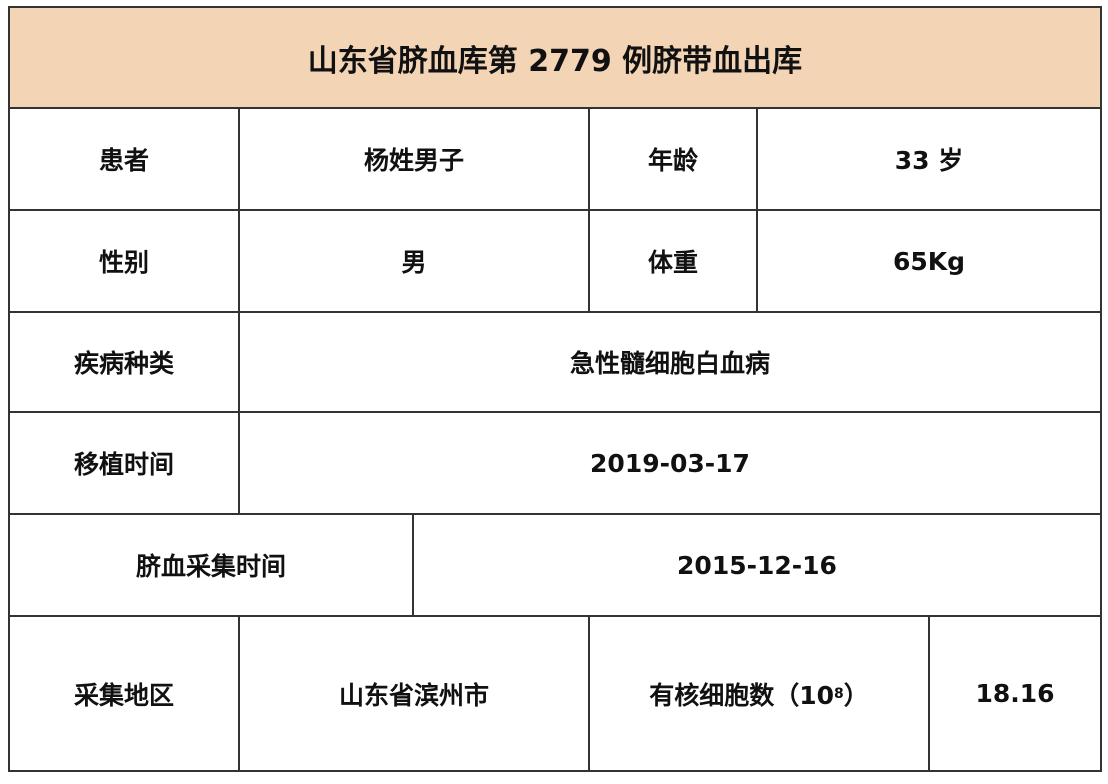 The image size is (1108, 784). What do you see at coordinates (929, 160) in the screenshot?
I see `age-value: 33 岁` at bounding box center [929, 160].